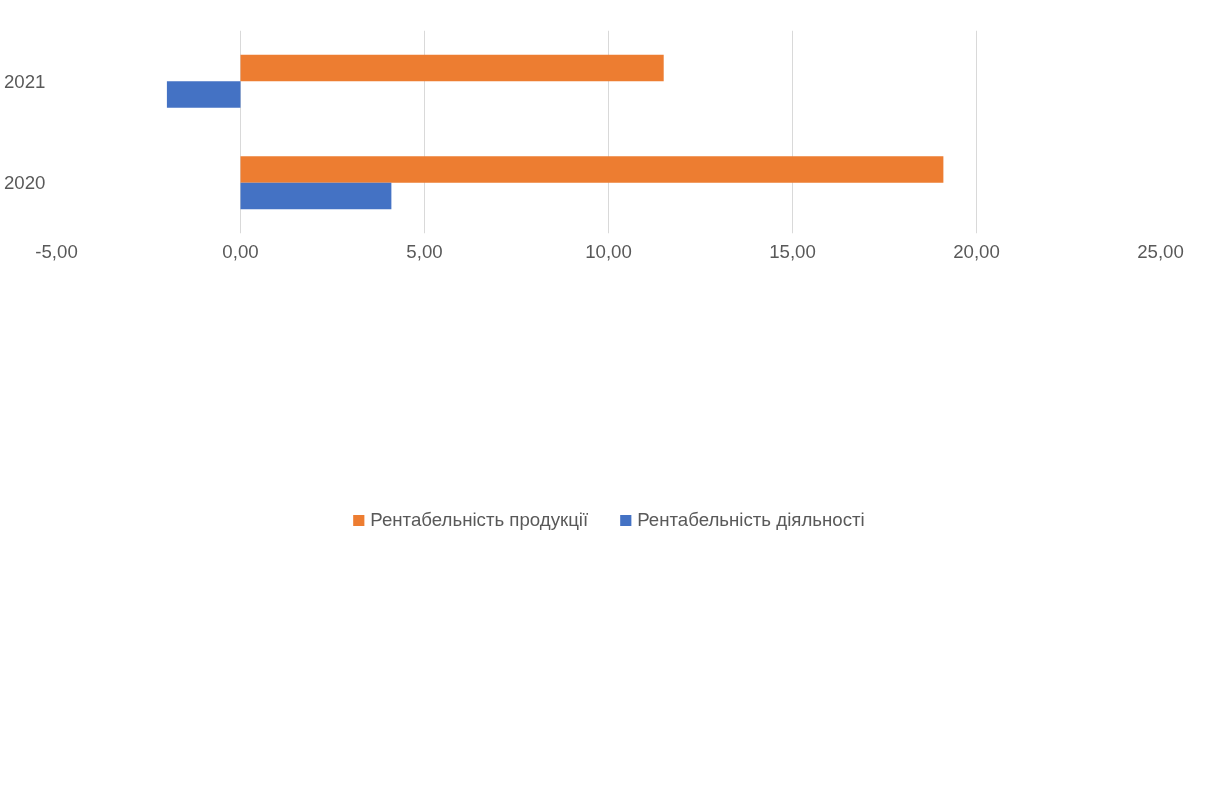 This screenshot has width=1218, height=787. Describe the element at coordinates (240, 251) in the screenshot. I see `x-tick-label: 0,00` at that location.